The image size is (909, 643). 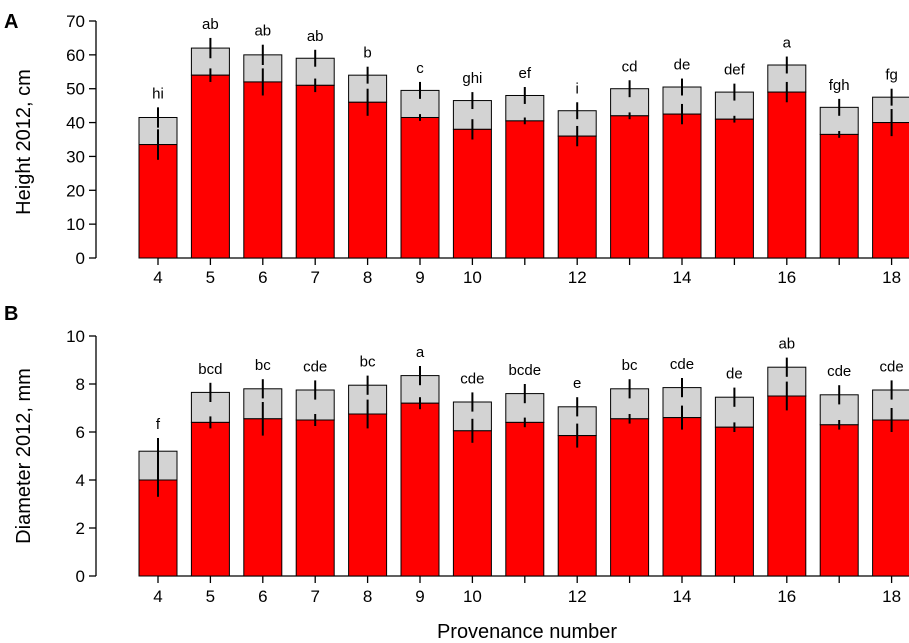 What do you see at coordinates (527, 632) in the screenshot?
I see `panel-b-x-axis-label: Provenance number` at bounding box center [527, 632].